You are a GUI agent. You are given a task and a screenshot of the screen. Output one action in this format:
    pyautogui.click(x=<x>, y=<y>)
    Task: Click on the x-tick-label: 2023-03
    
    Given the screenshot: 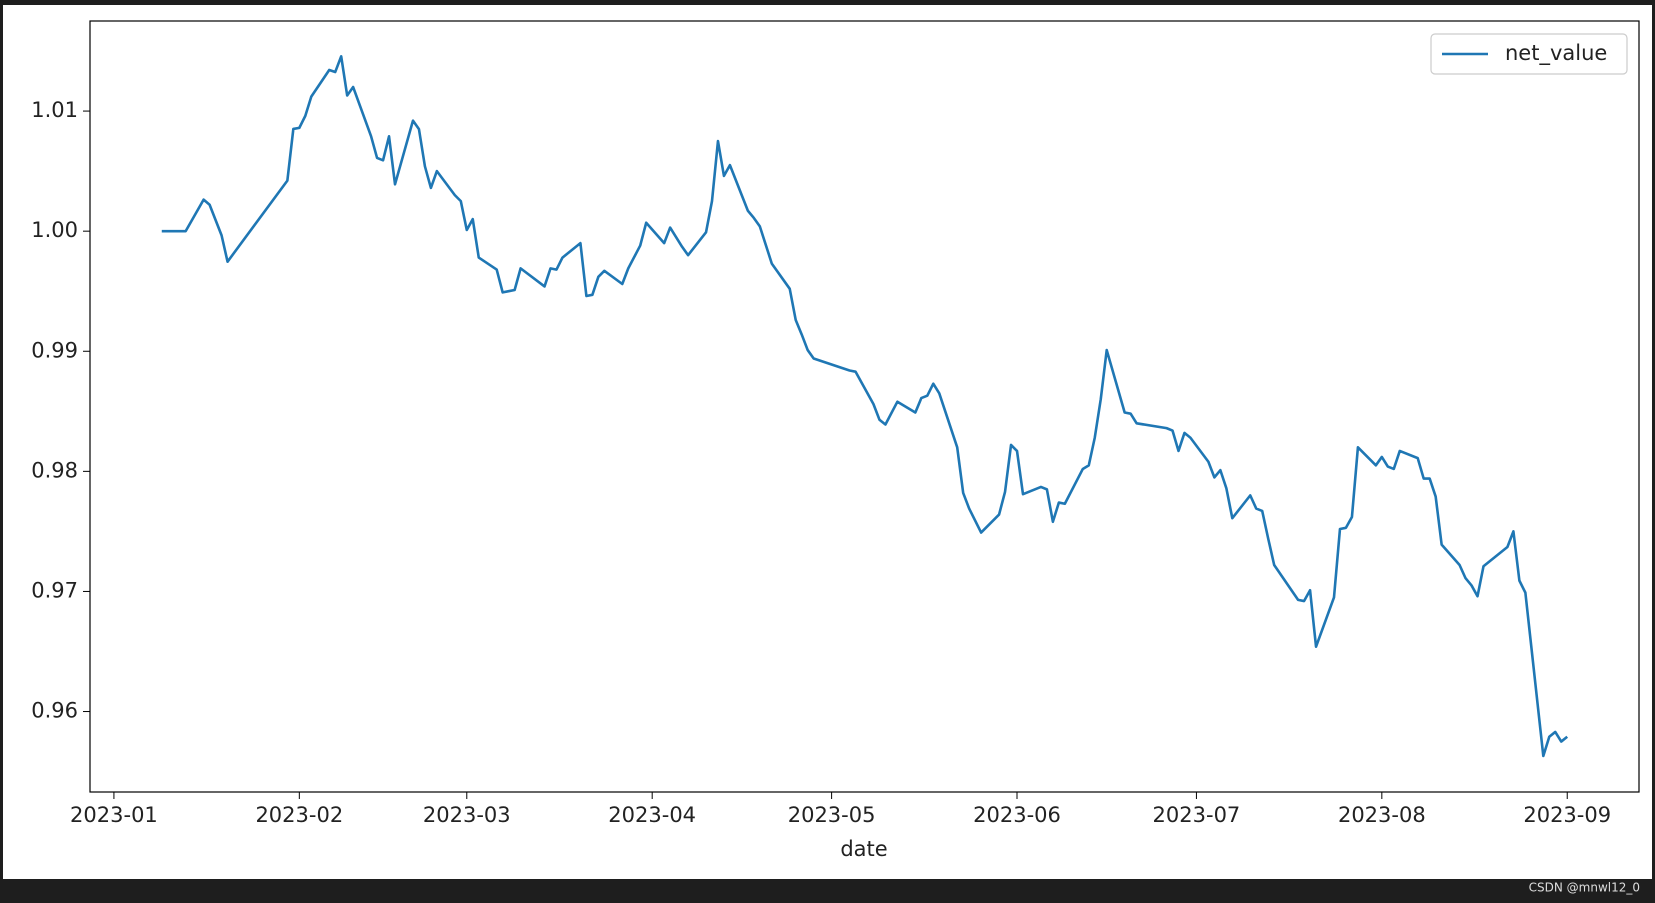 What is the action you would take?
    pyautogui.click(x=467, y=815)
    